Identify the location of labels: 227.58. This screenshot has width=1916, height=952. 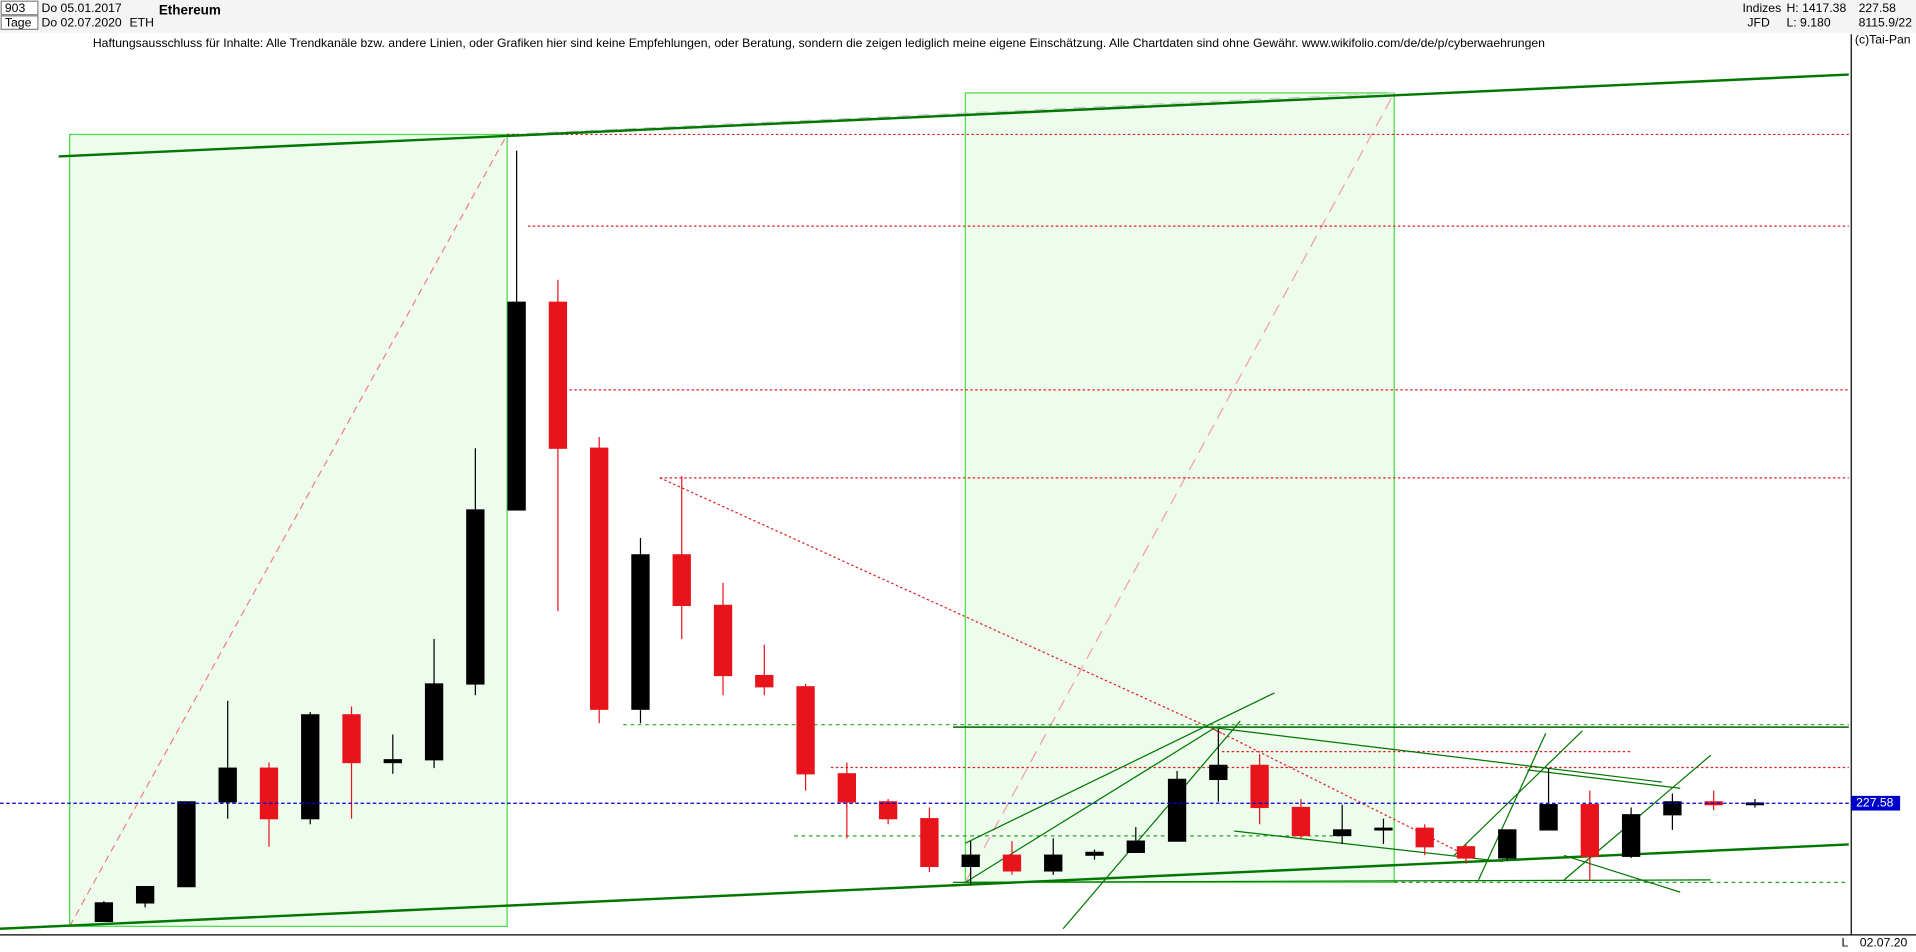
(950, 803).